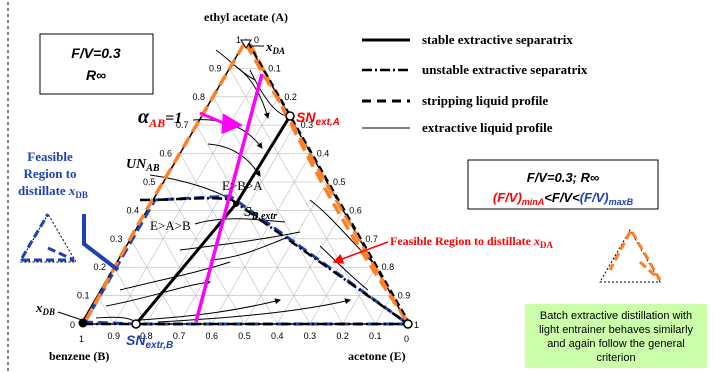  I want to click on corner-right-1: 1, so click(416, 325).